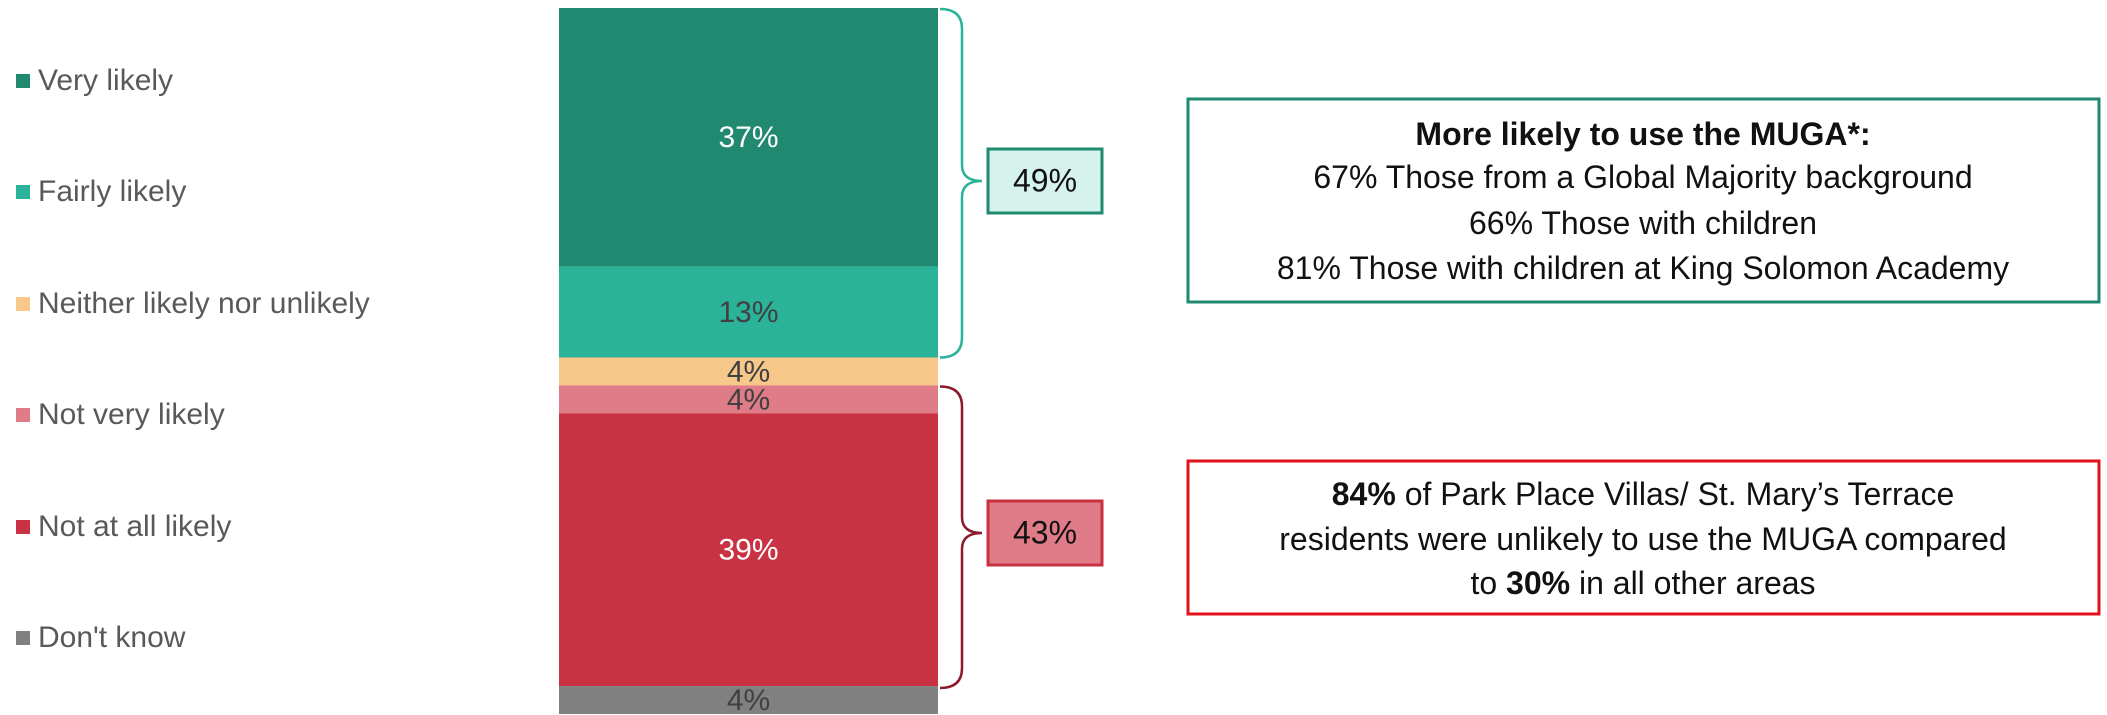  I want to click on callout-line: More likely to use the MUGA*:, so click(1642, 134).